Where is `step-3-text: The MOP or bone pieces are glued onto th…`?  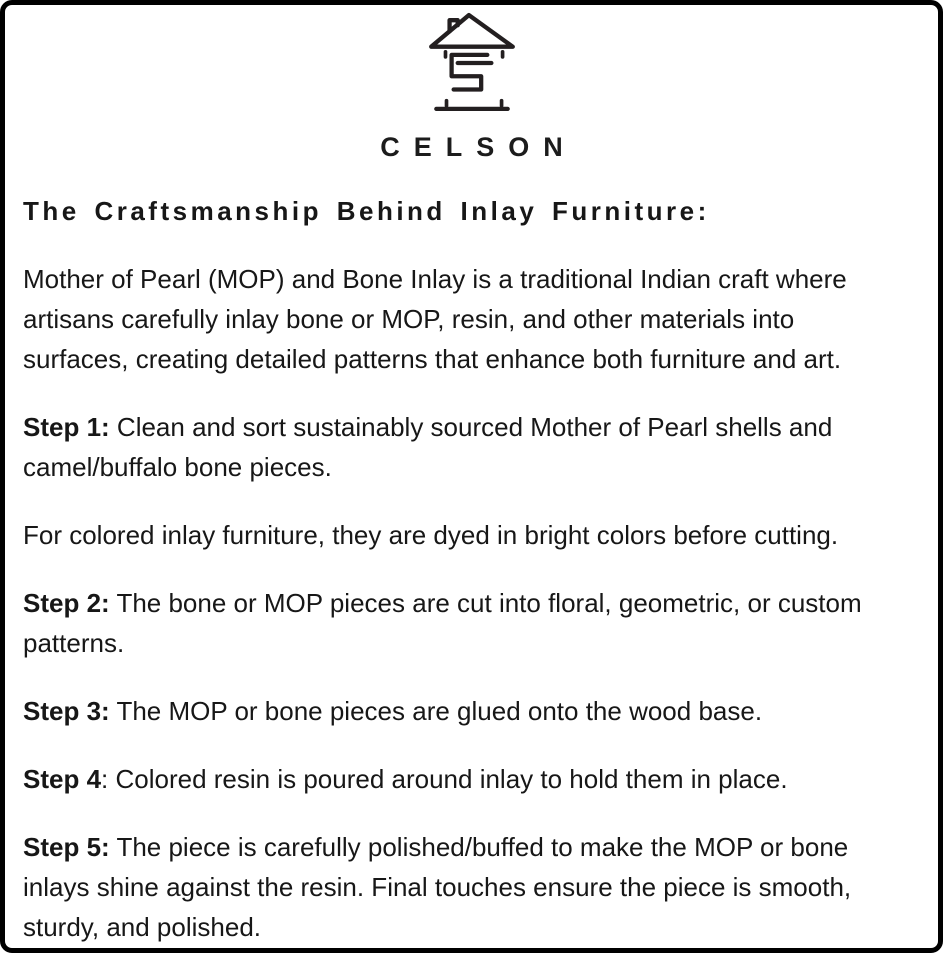
step-3-text: The MOP or bone pieces are glued onto th… is located at coordinates (436, 711).